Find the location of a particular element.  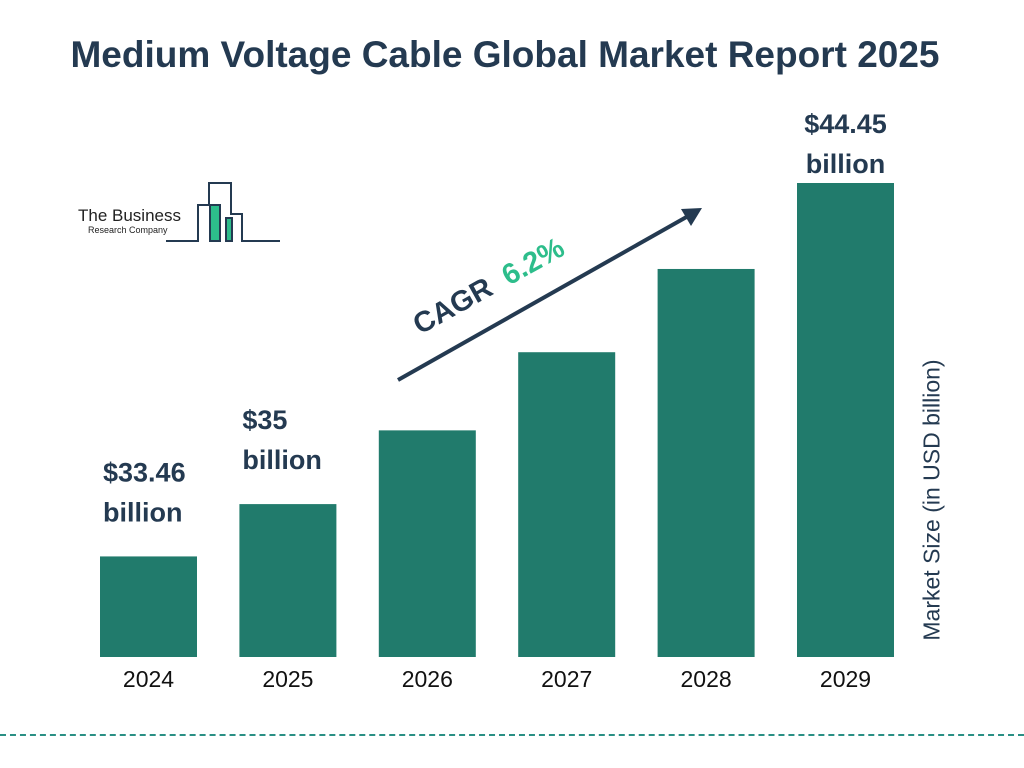

logo-text-main: The Business is located at coordinates (129, 215).